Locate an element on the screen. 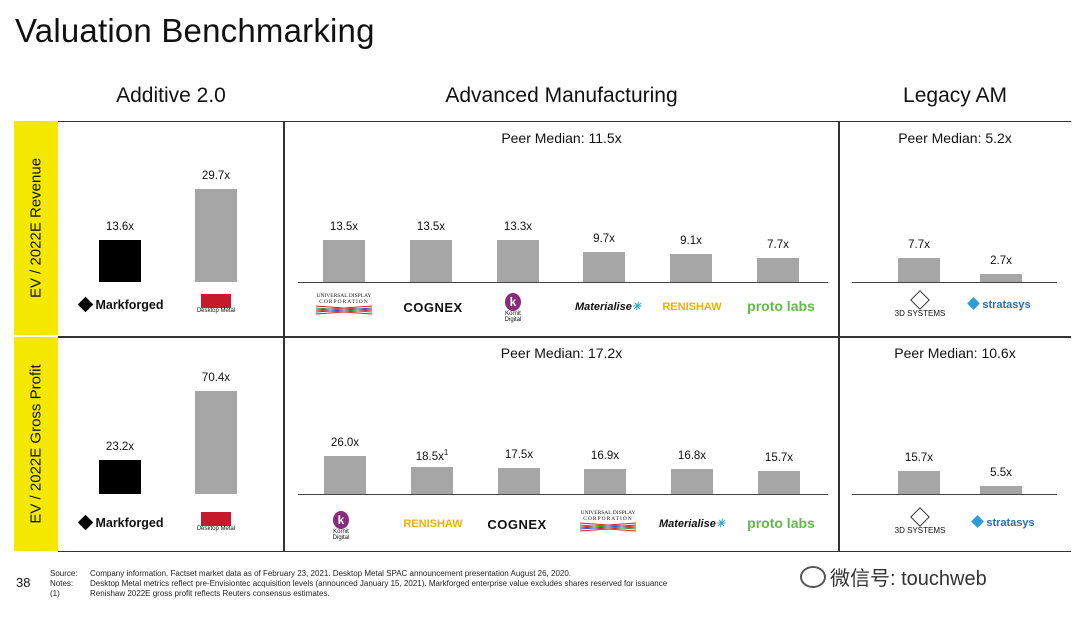 This screenshot has height=623, width=1080. row-label-revenue: EV / 2022E Revenue is located at coordinates (36, 228).